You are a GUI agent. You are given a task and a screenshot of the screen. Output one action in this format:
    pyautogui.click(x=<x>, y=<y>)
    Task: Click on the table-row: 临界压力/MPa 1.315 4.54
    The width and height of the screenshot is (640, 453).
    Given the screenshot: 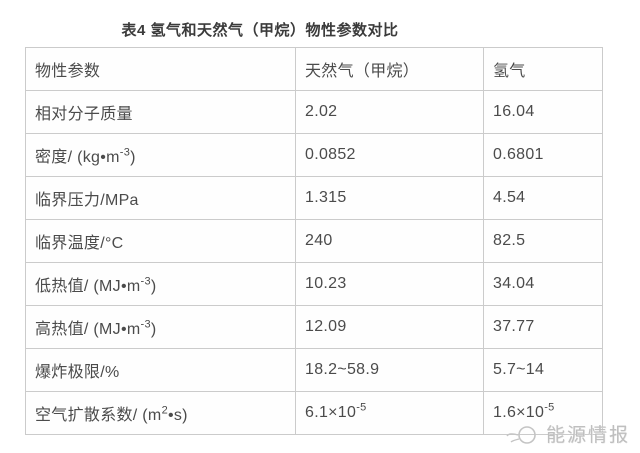 What is the action you would take?
    pyautogui.click(x=314, y=198)
    